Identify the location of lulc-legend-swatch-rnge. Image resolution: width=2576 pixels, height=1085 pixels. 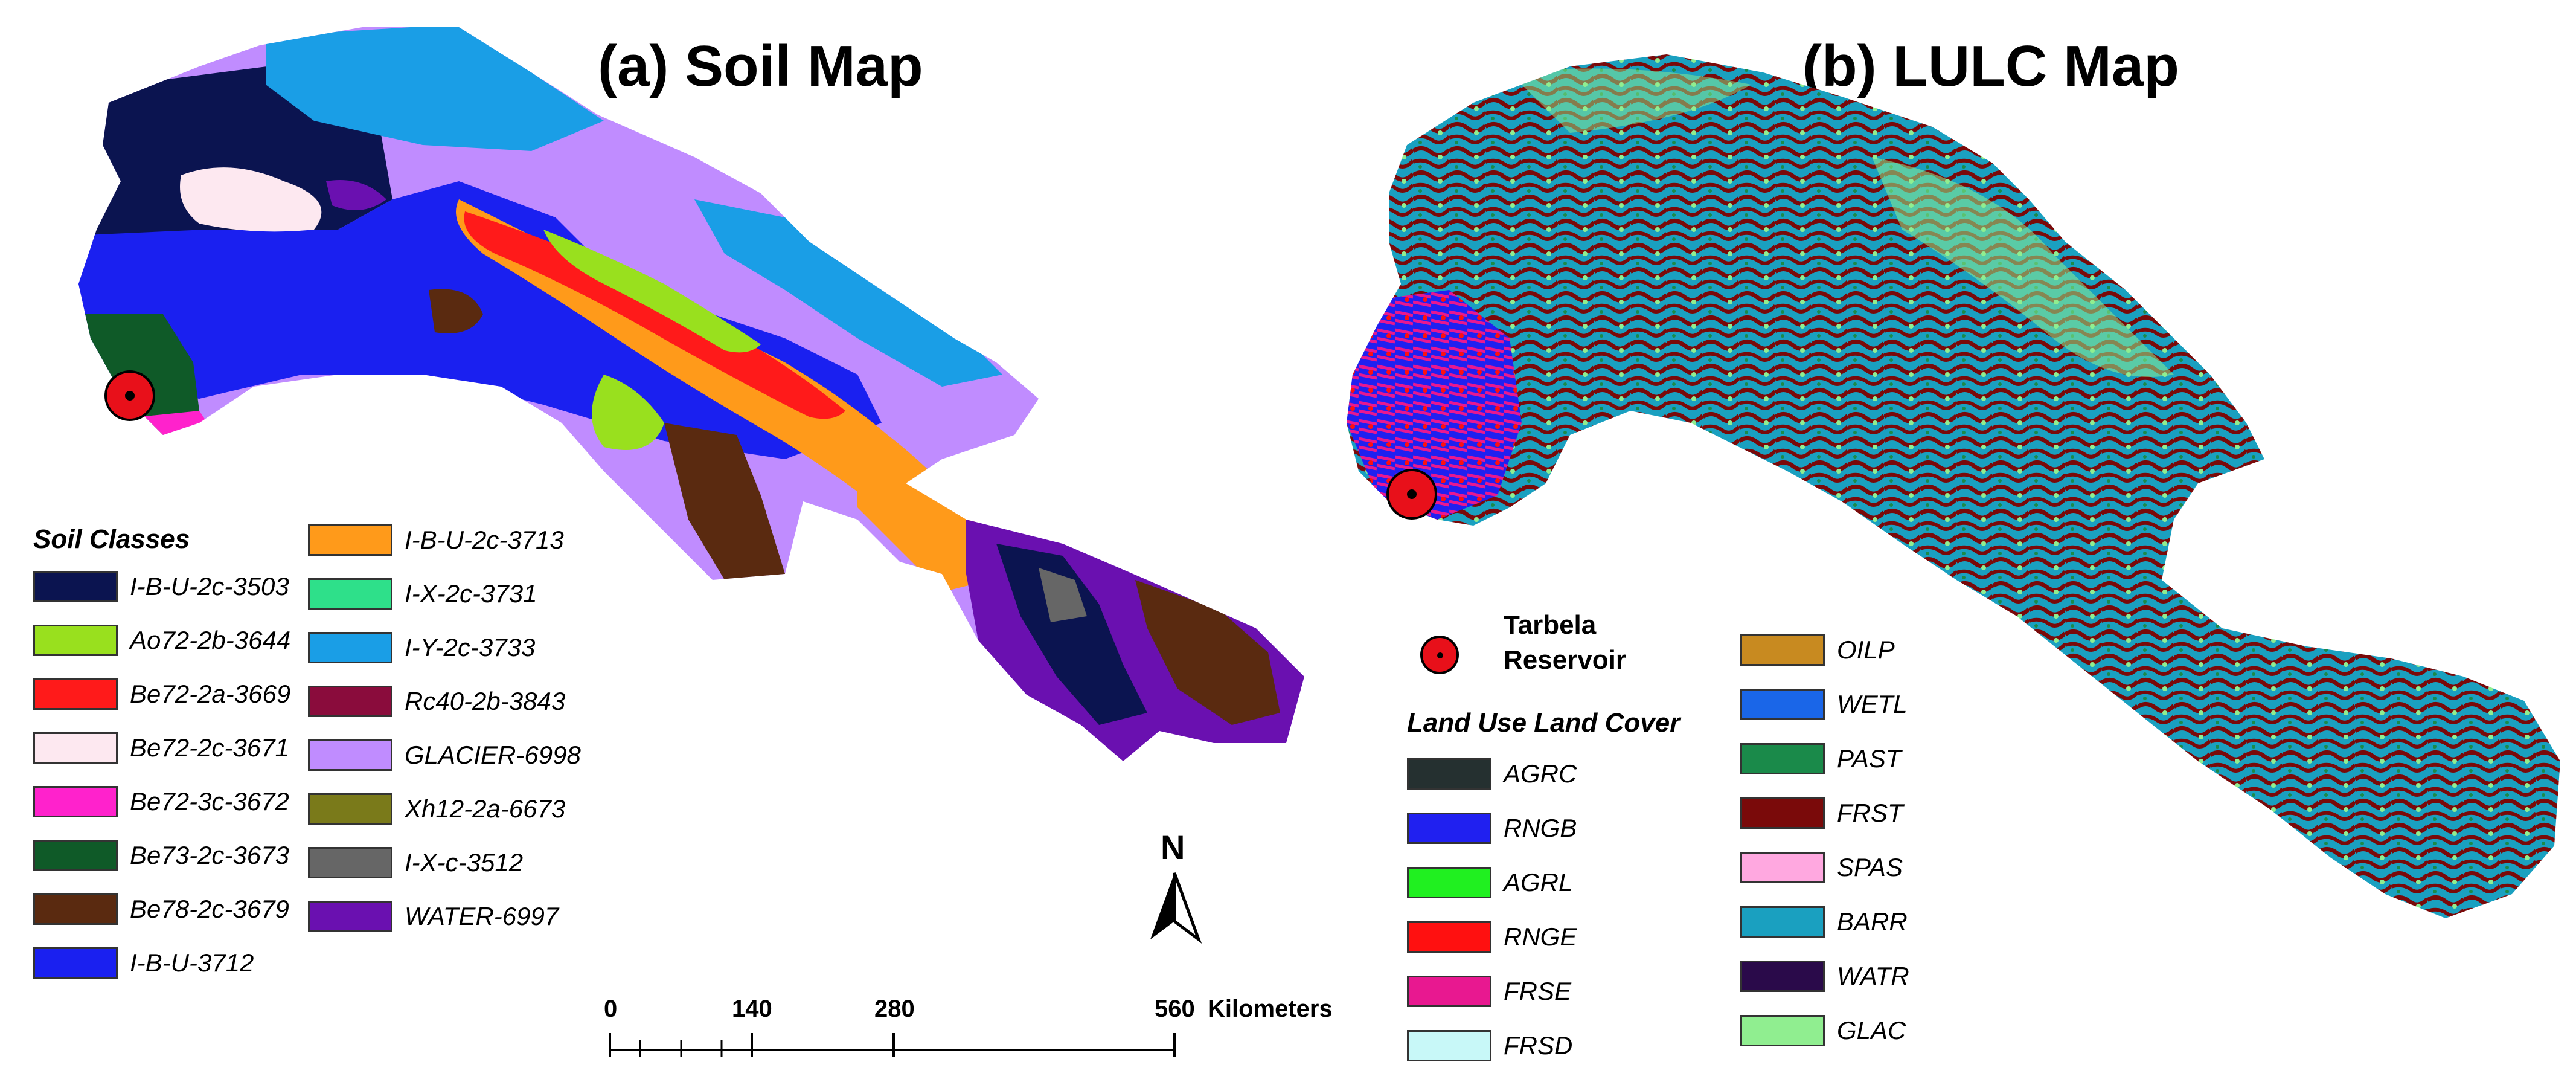
(1449, 937).